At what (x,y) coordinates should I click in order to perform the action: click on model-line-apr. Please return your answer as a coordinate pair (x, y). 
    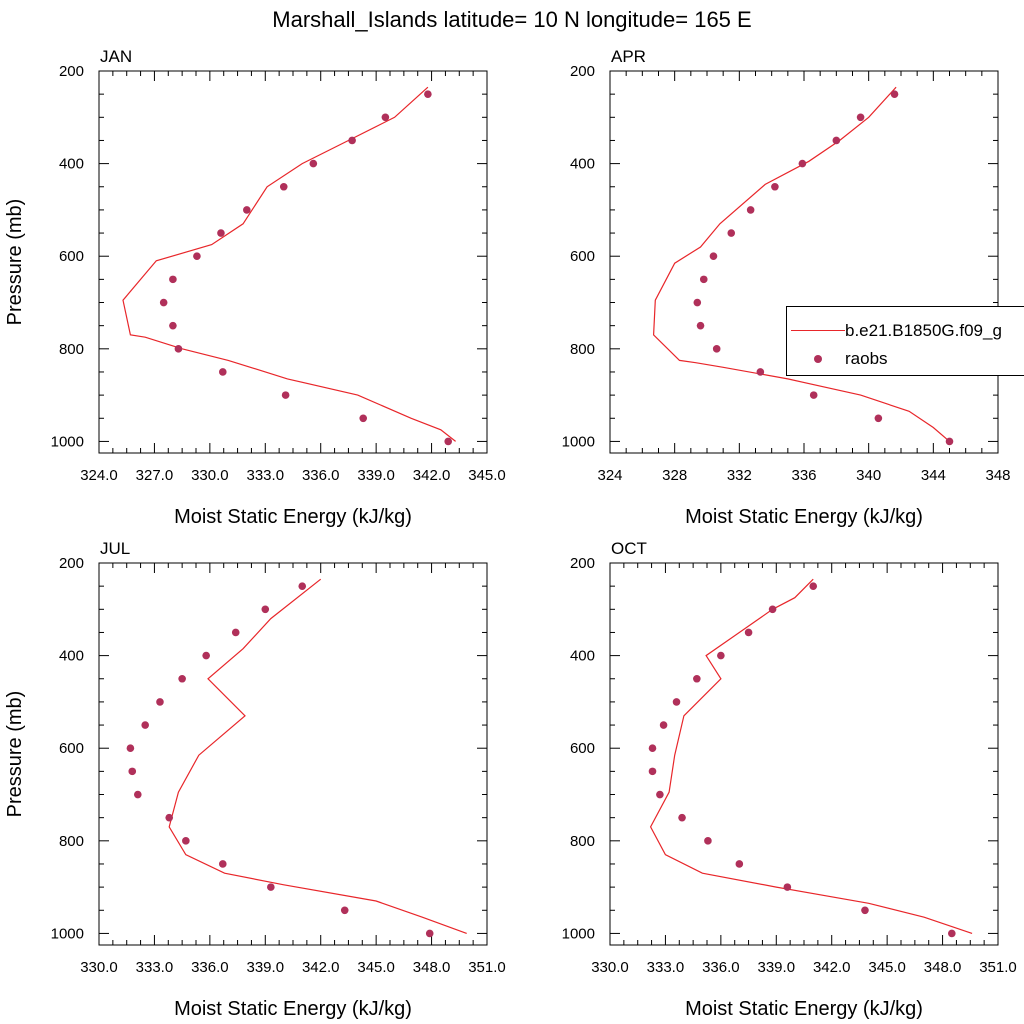
    Looking at the image, I should click on (801, 264).